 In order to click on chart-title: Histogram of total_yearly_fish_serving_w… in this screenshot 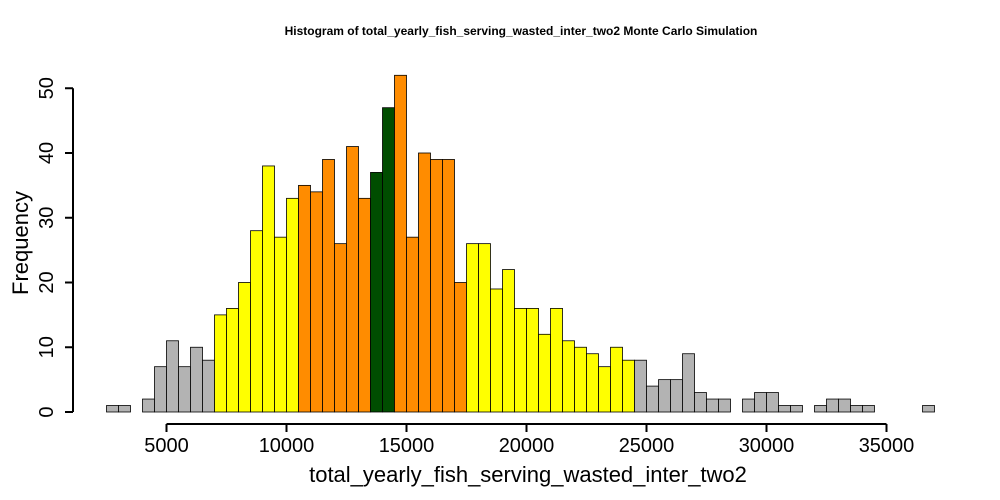, I will do `click(521, 31)`.